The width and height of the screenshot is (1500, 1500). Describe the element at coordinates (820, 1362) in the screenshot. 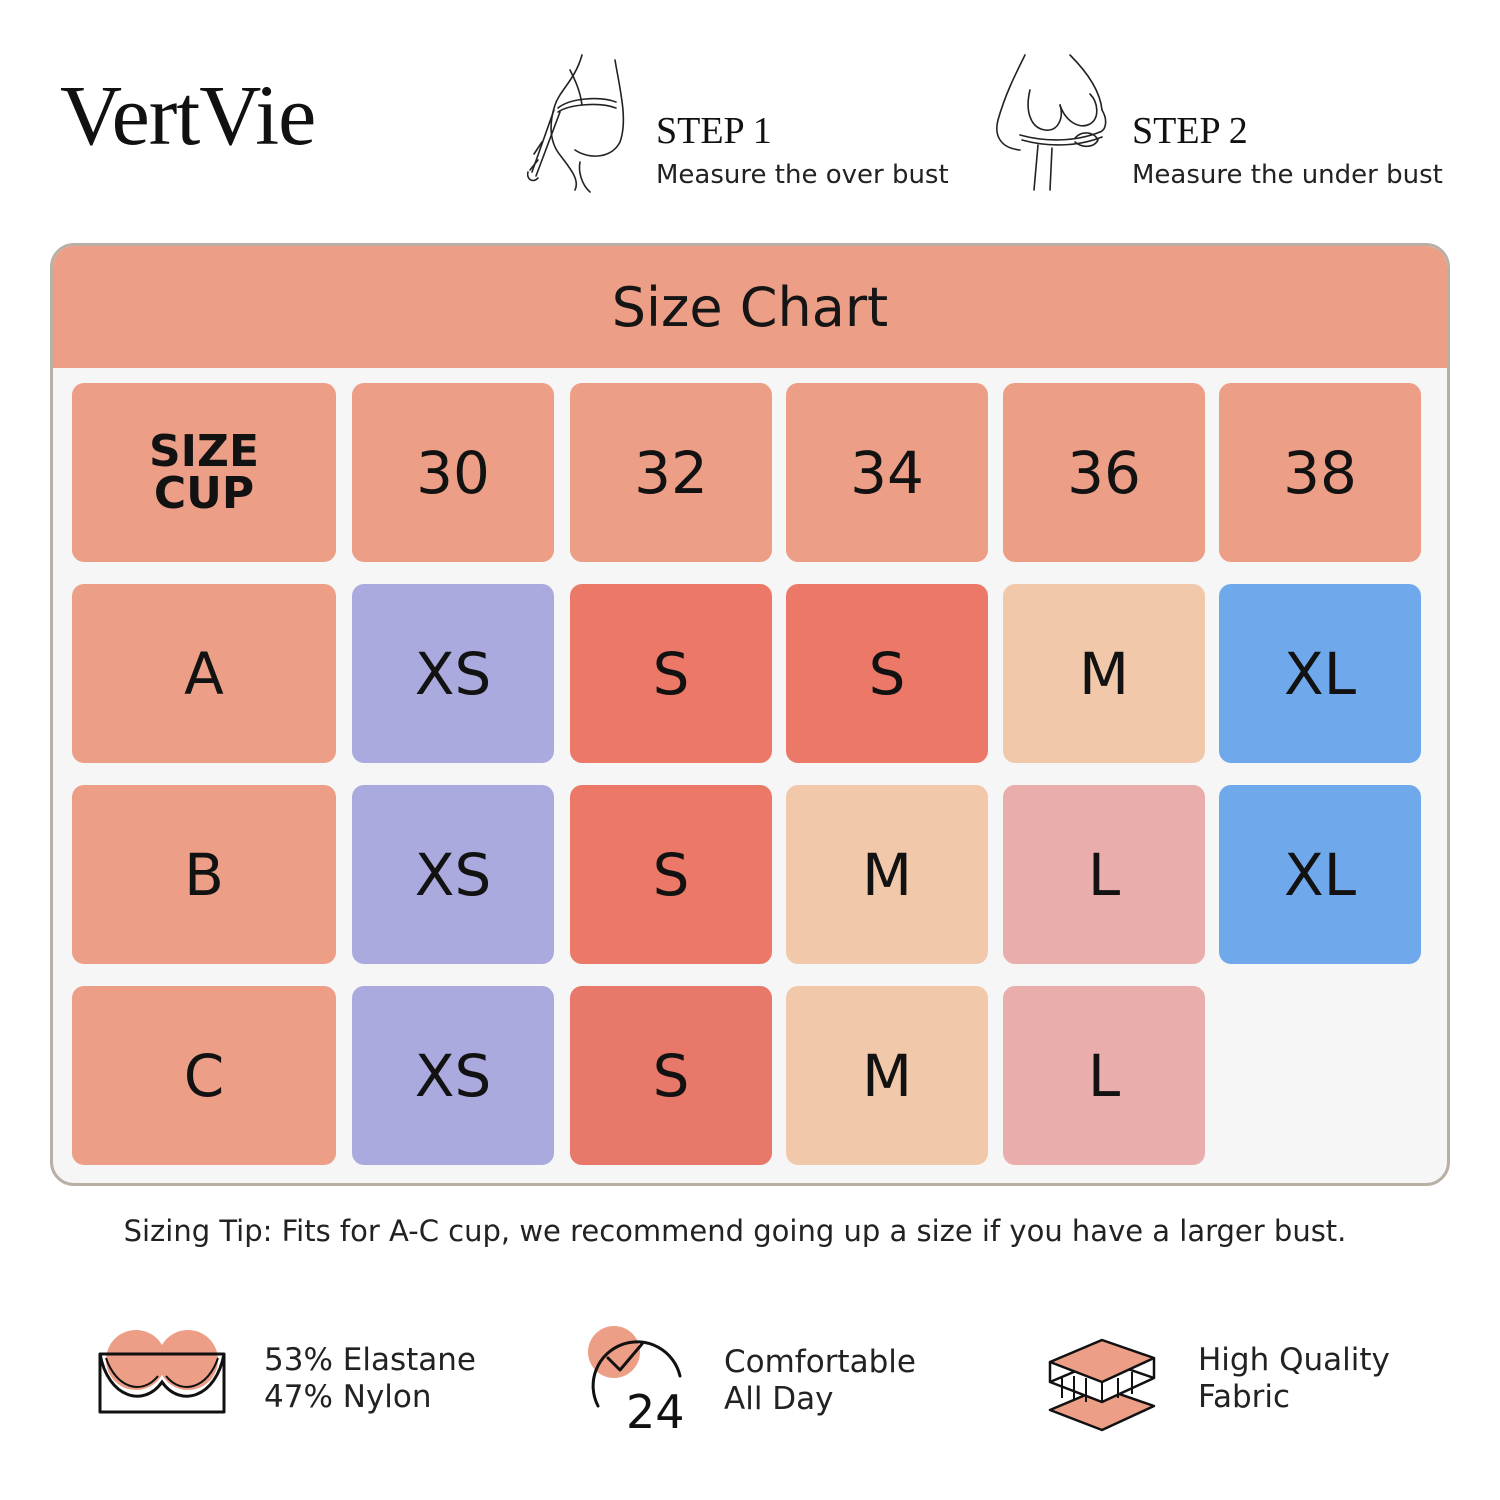

I see `feature-comfort-line1: Comfortable` at that location.